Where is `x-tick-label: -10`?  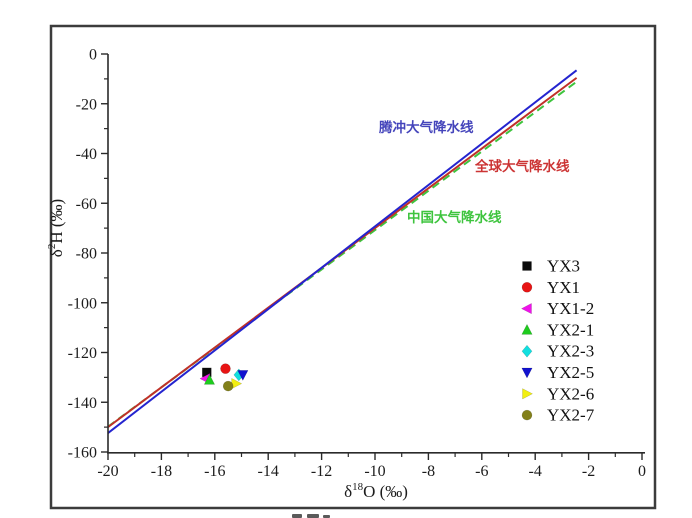 x-tick-label: -10 is located at coordinates (374, 471).